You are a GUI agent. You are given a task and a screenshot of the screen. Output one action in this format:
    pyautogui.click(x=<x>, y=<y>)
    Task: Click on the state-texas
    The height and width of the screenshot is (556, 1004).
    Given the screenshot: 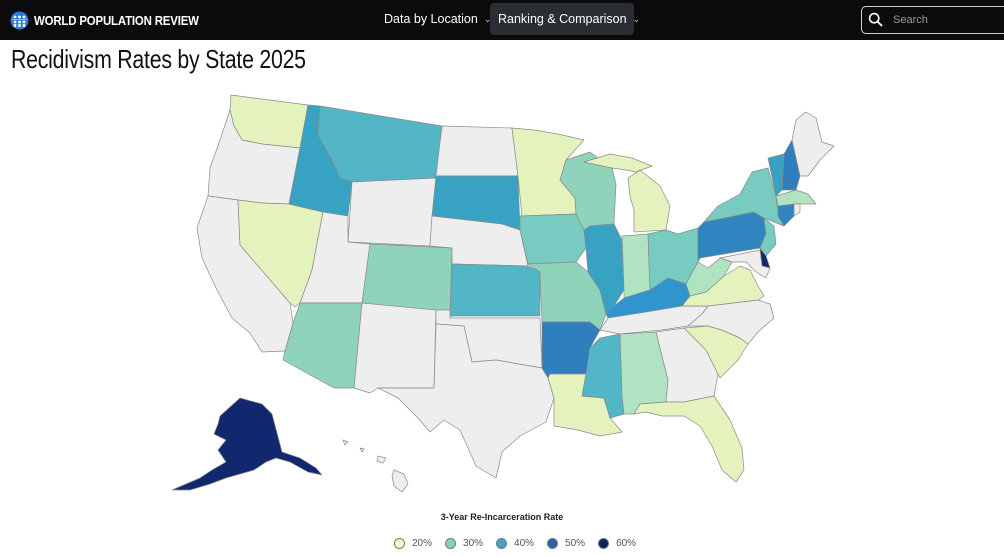 What is the action you would take?
    pyautogui.click(x=466, y=401)
    